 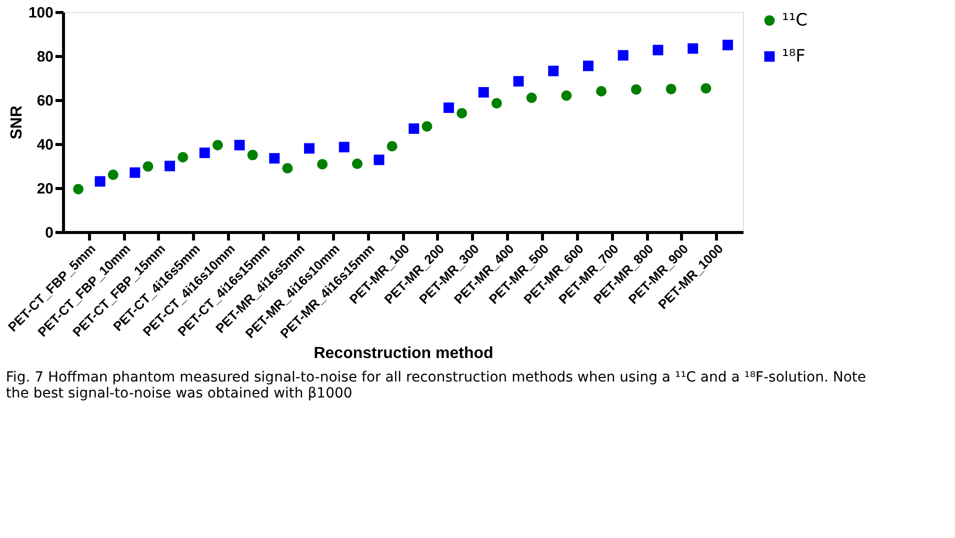 What do you see at coordinates (41, 13) in the screenshot?
I see `y-tick-label: 100` at bounding box center [41, 13].